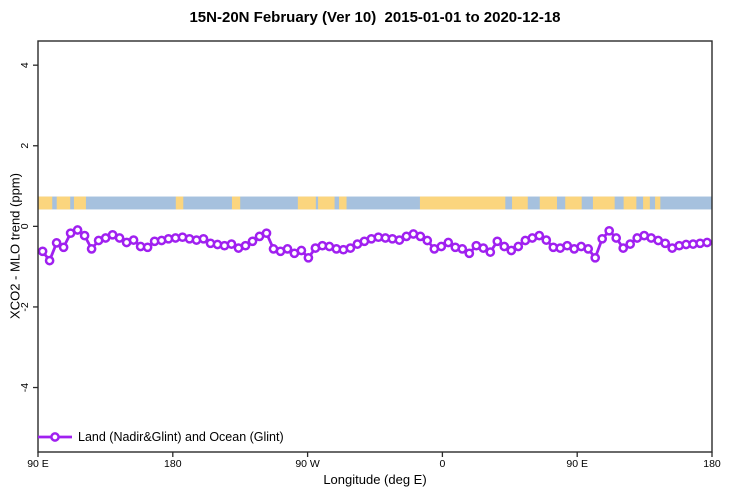 The width and height of the screenshot is (750, 500). I want to click on data-series, so click(374, 245).